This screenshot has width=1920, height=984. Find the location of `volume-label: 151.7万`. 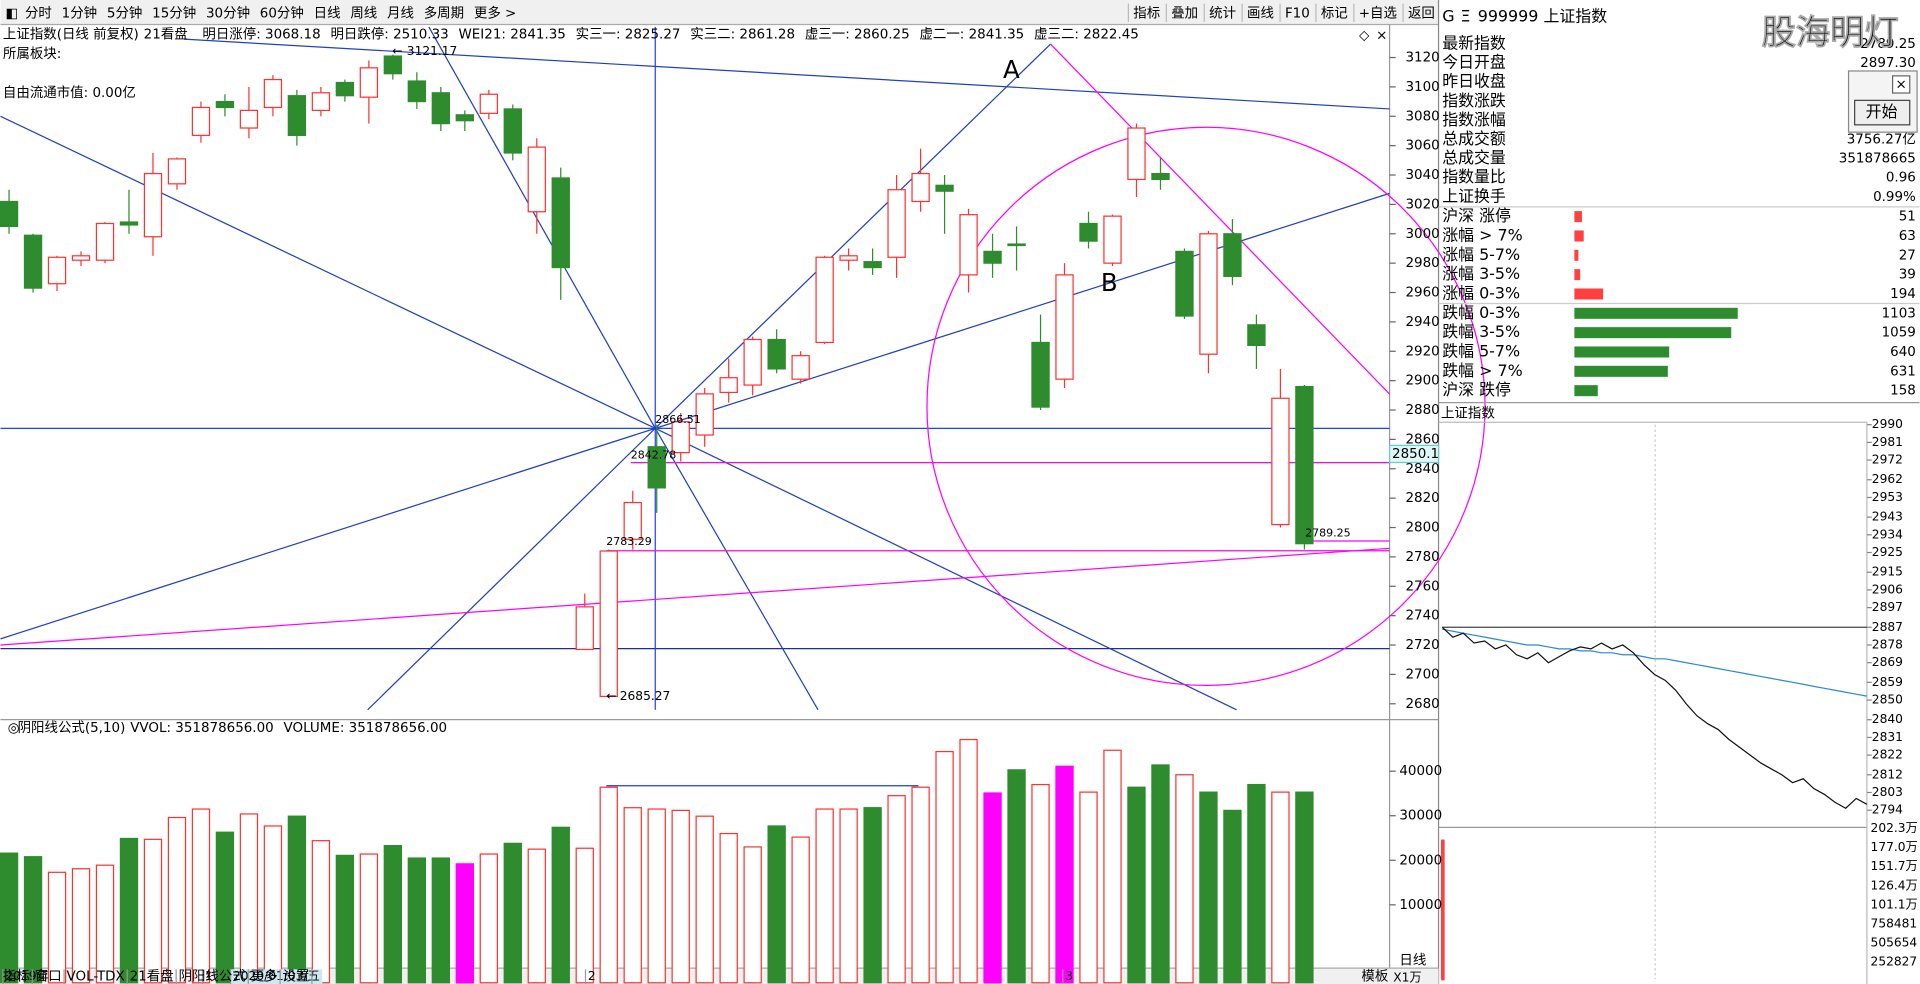

volume-label: 151.7万 is located at coordinates (1894, 866).